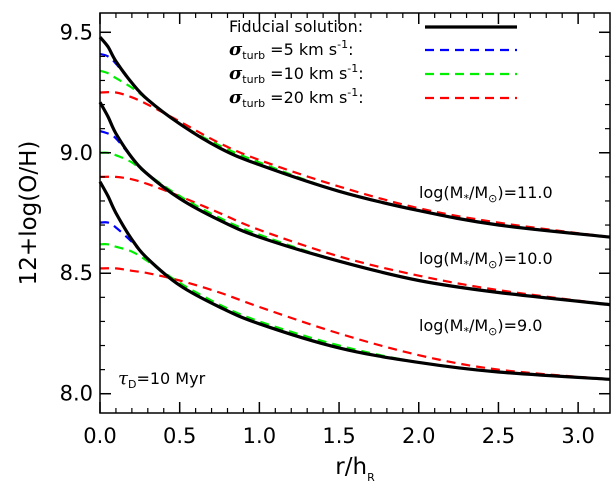 The width and height of the screenshot is (613, 488). What do you see at coordinates (76, 273) in the screenshot?
I see `y-tick-label: 8.5` at bounding box center [76, 273].